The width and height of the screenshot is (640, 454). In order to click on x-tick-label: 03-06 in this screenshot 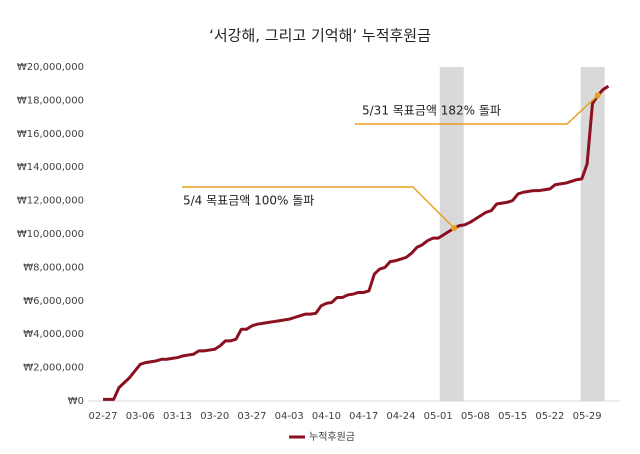, I will do `click(140, 416)`.